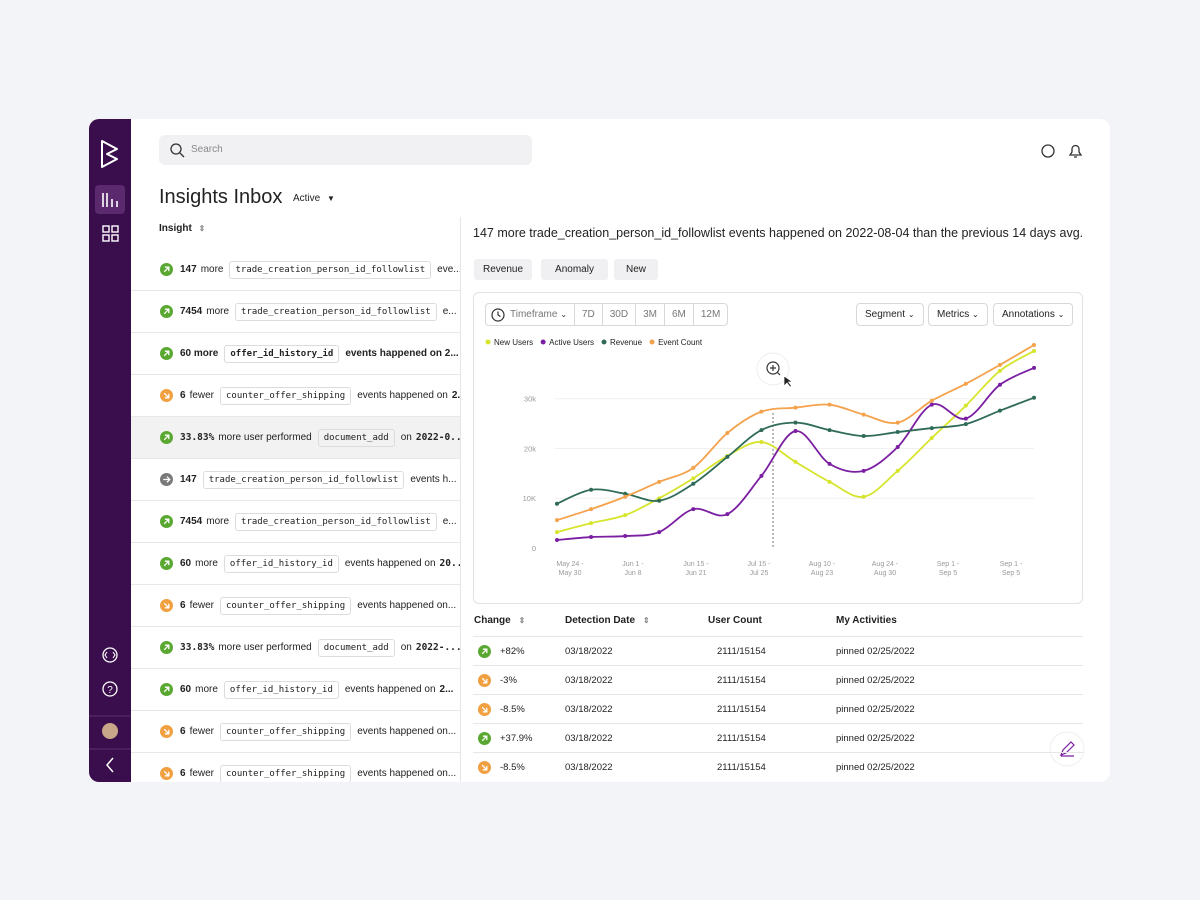 The height and width of the screenshot is (900, 1200). What do you see at coordinates (530, 314) in the screenshot?
I see `timeframe-dropdown: Timeframe ⌄` at bounding box center [530, 314].